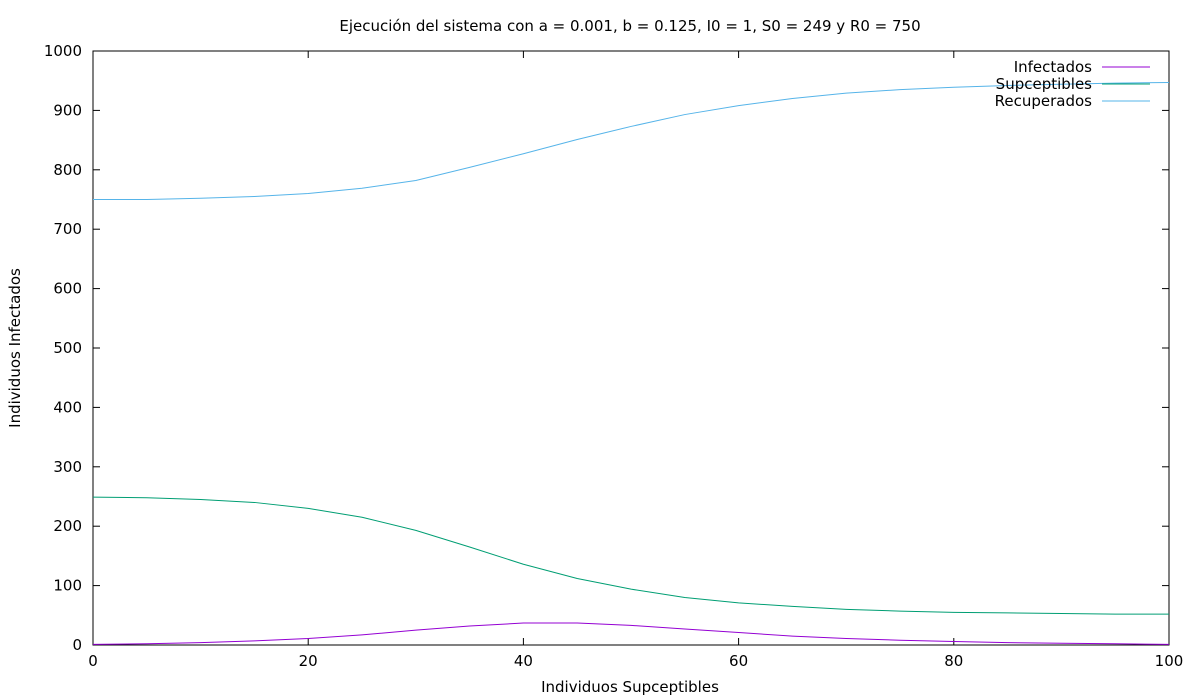  Describe the element at coordinates (15, 348) in the screenshot. I see `y-axis-title: Individuos Infectados` at that location.